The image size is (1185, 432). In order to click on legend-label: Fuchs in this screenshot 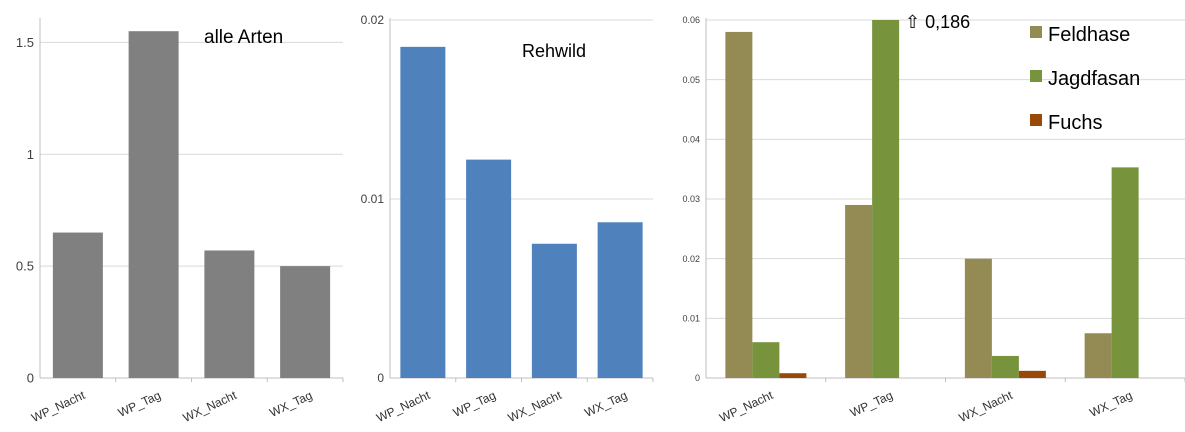, I will do `click(1075, 123)`.